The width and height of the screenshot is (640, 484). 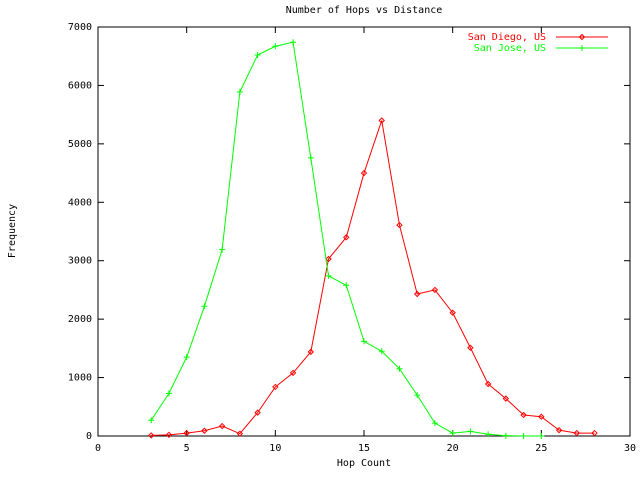 What do you see at coordinates (80, 85) in the screenshot?
I see `y-tick-label: 6000` at bounding box center [80, 85].